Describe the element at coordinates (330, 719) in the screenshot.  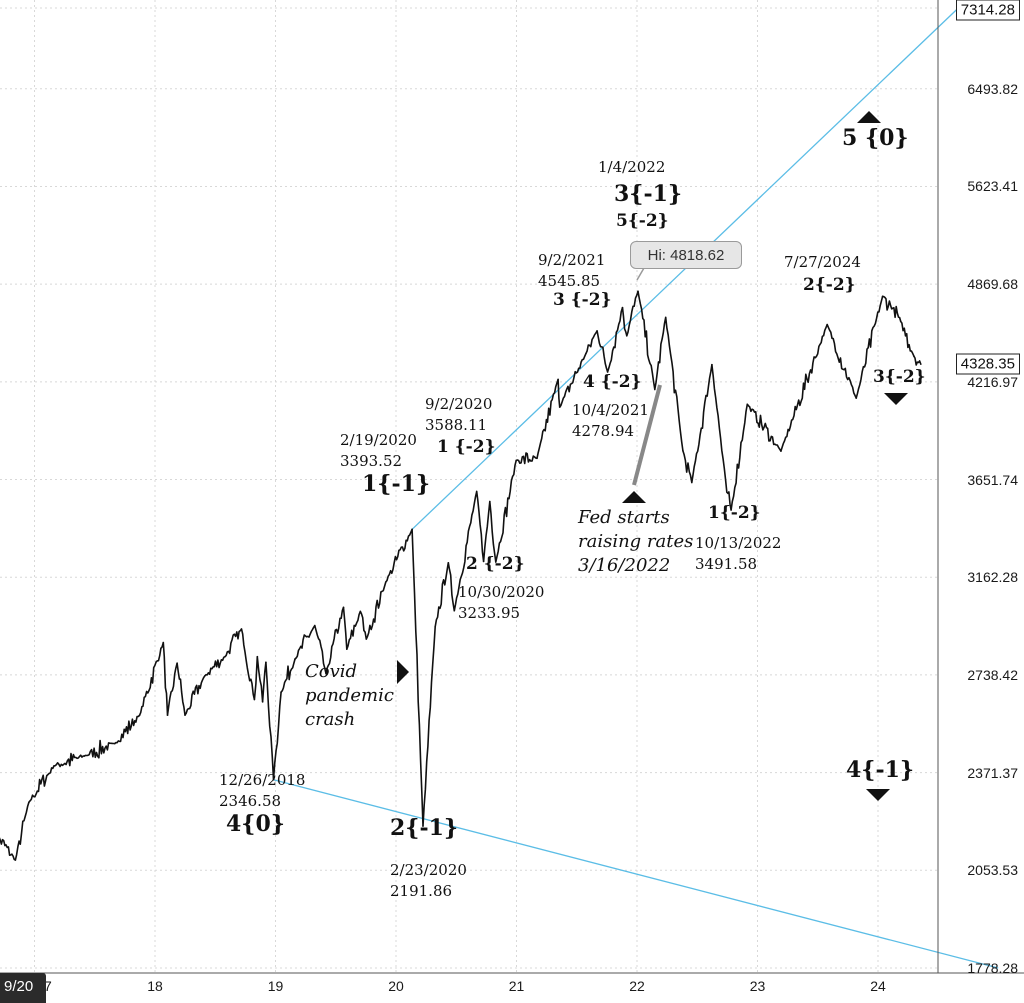
I see `annotation-line: crash` at that location.